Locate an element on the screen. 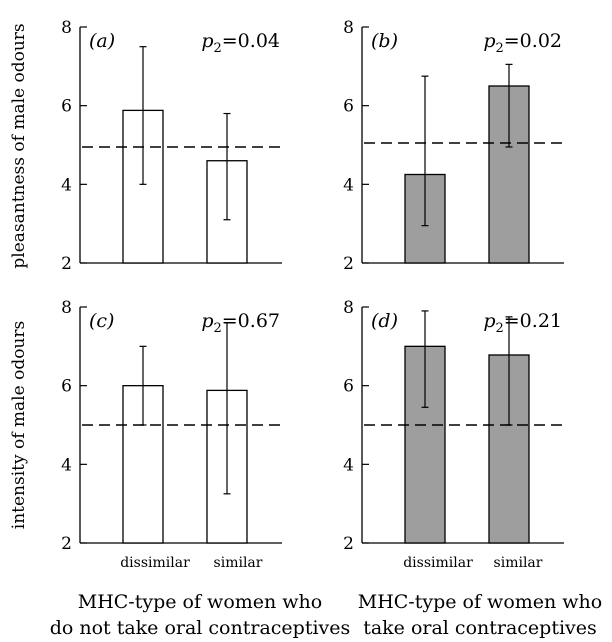  panel-b-p-value: p2=0.02 is located at coordinates (522, 43).